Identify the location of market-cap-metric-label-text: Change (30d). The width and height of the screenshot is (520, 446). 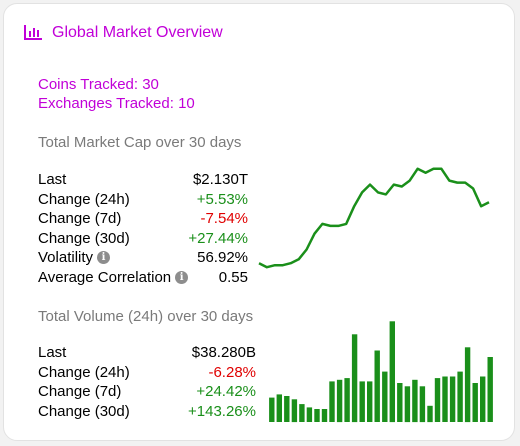
(84, 238).